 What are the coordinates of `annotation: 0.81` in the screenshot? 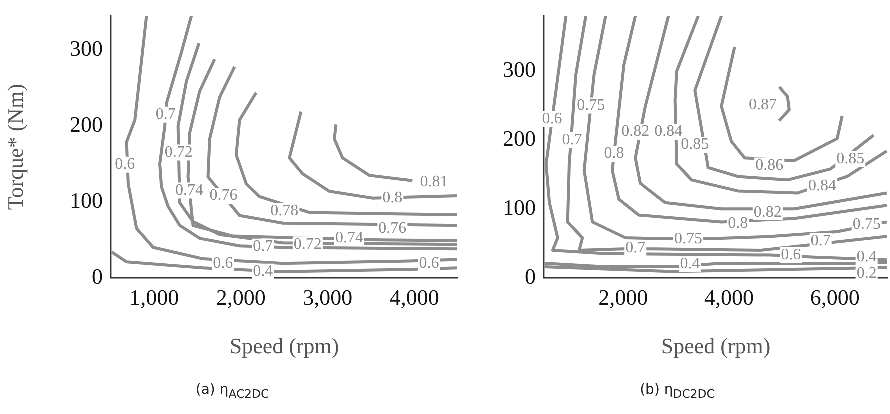 It's located at (434, 182).